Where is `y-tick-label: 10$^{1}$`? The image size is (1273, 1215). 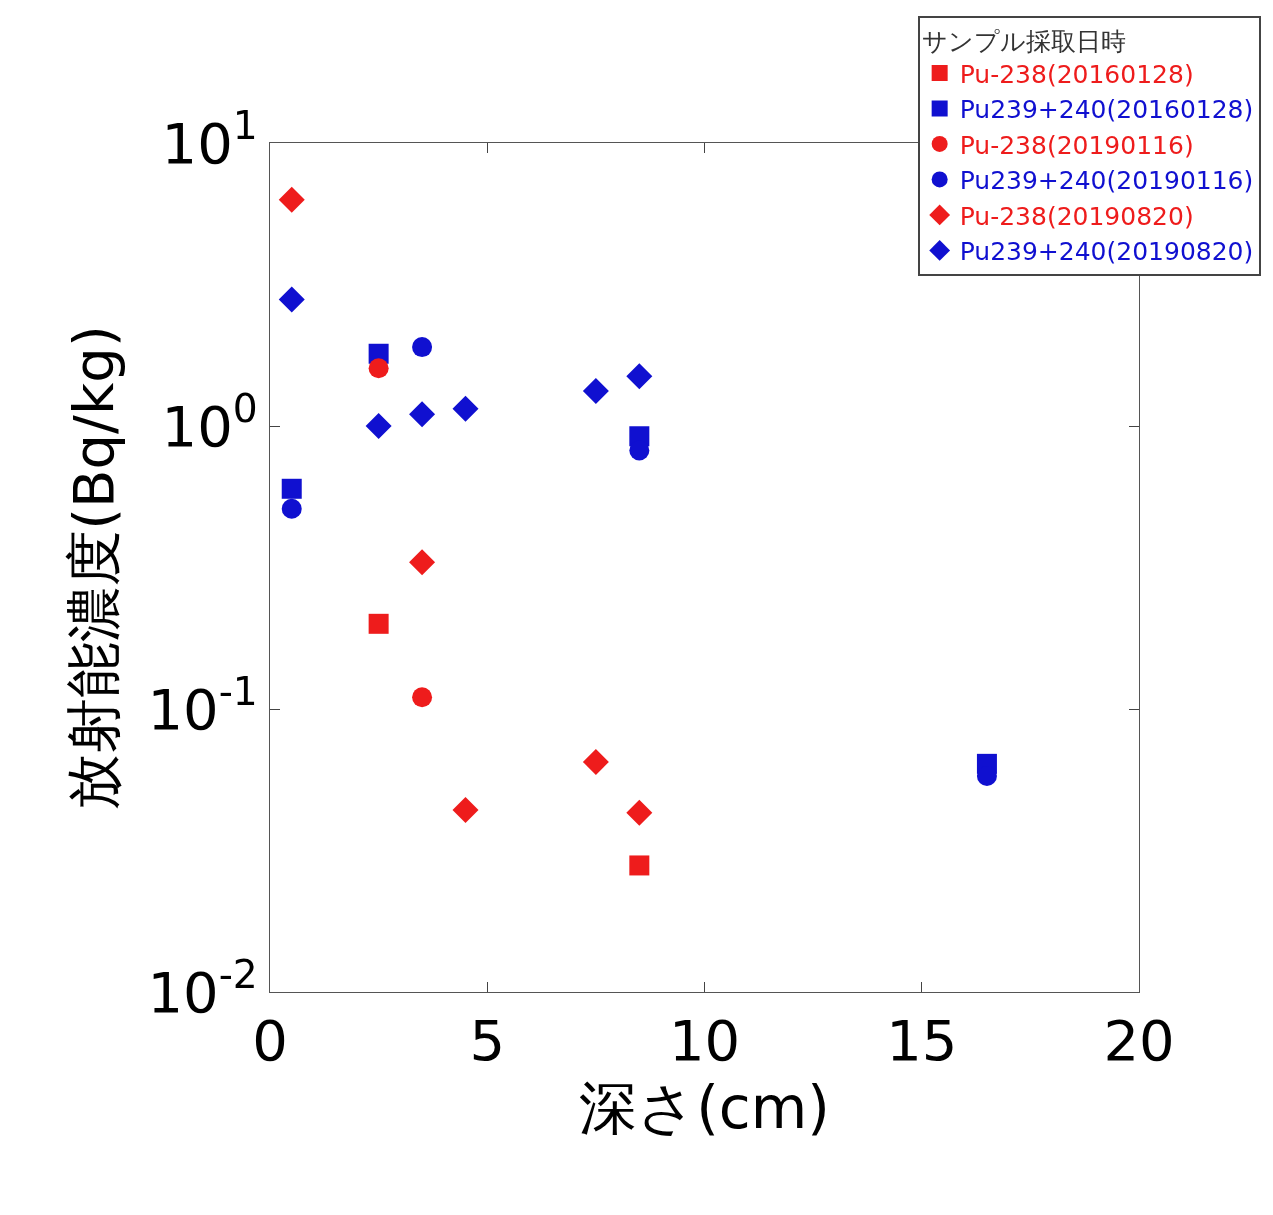 y-tick-label: 10$^{1}$ is located at coordinates (209, 139).